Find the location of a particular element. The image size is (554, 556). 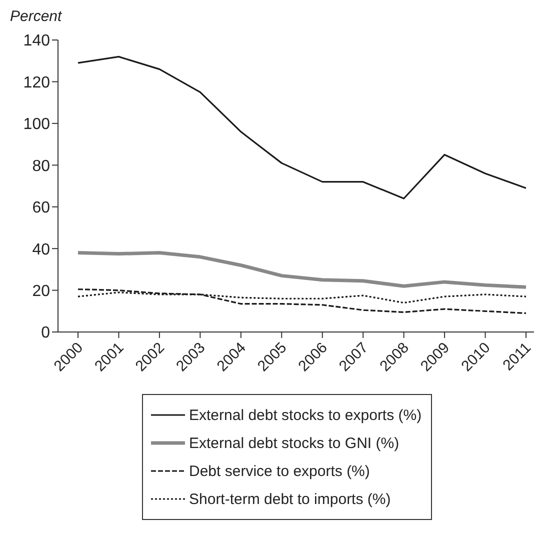

y-tick-label: 40 is located at coordinates (41, 249).